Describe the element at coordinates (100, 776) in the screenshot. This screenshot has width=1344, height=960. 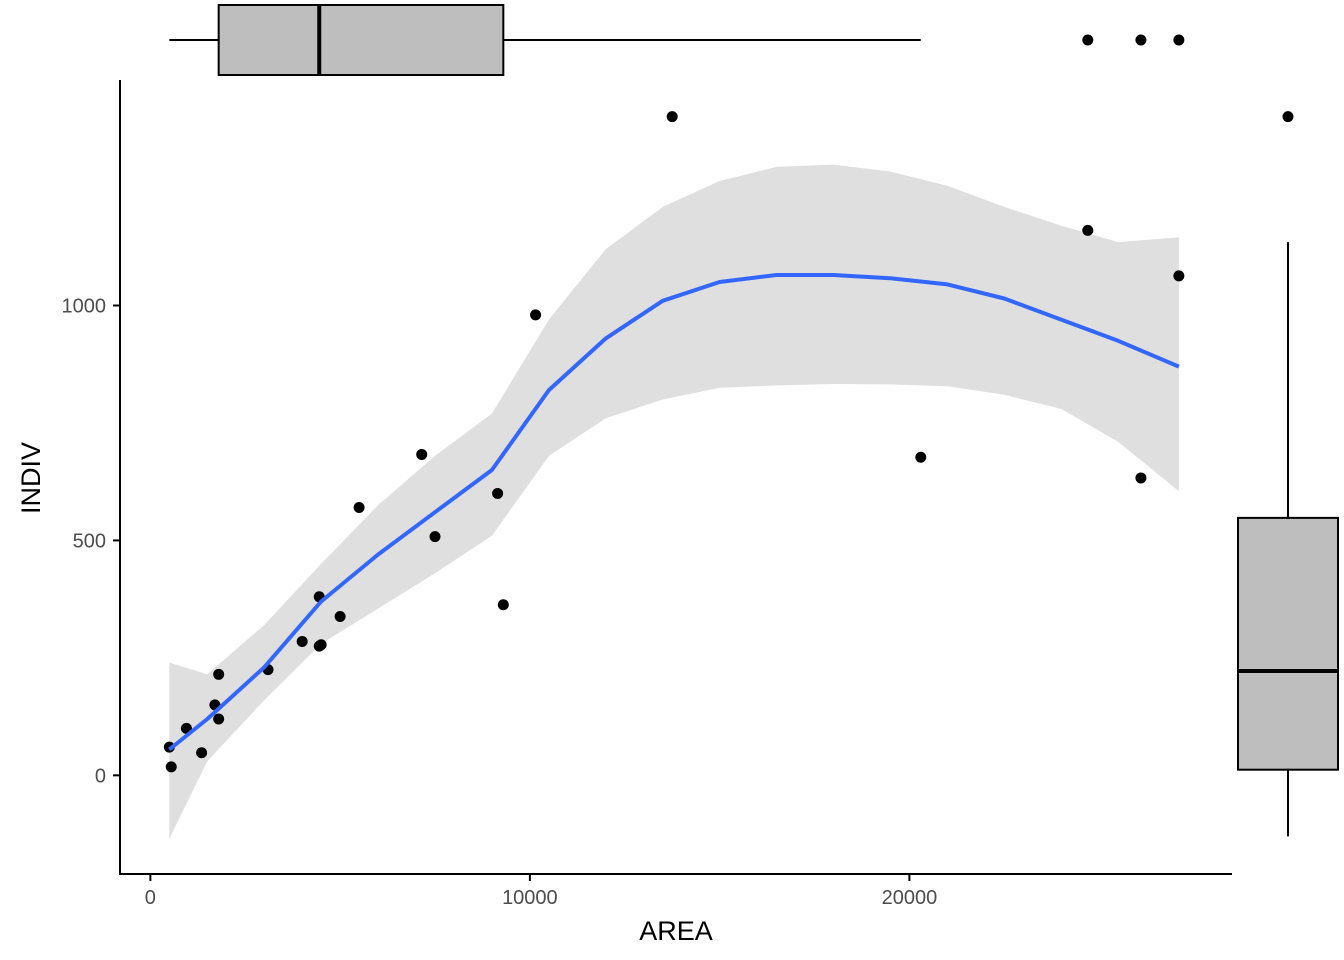
I see `y-tick-label: 0` at that location.